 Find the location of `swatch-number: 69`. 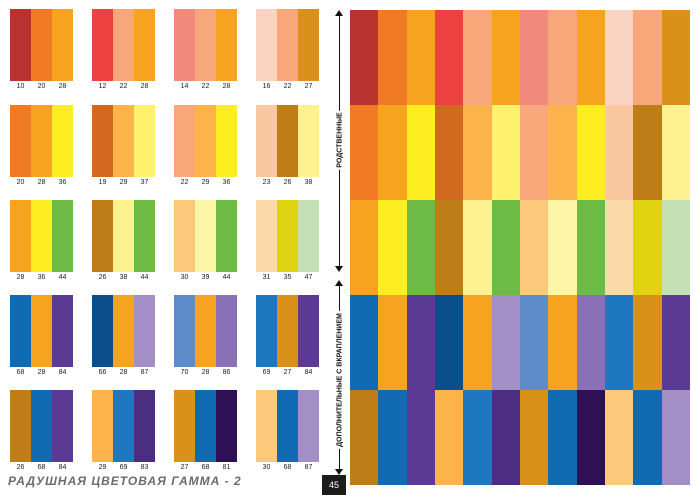

swatch-number: 69 is located at coordinates (123, 467).